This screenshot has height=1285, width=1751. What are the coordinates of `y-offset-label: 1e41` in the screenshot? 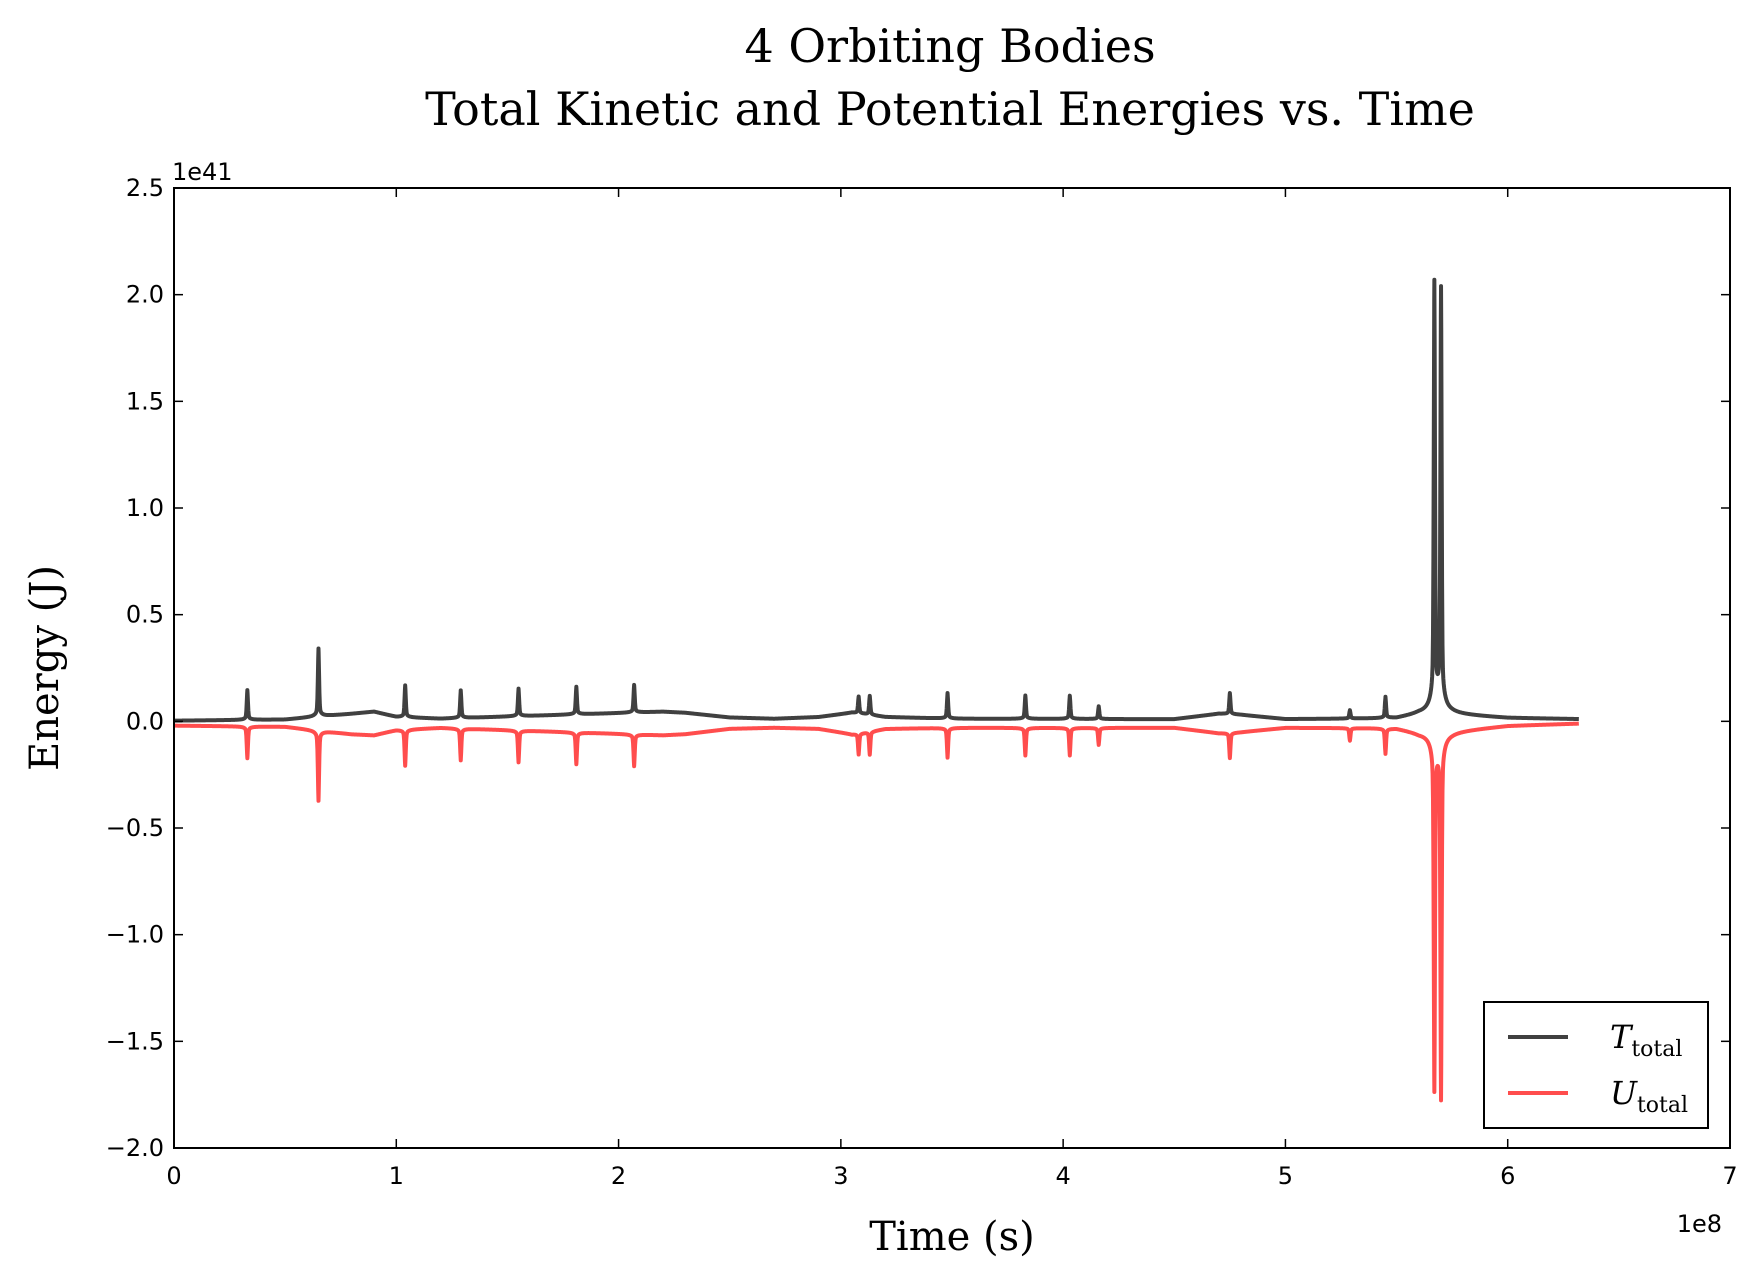 It's located at (202, 172).